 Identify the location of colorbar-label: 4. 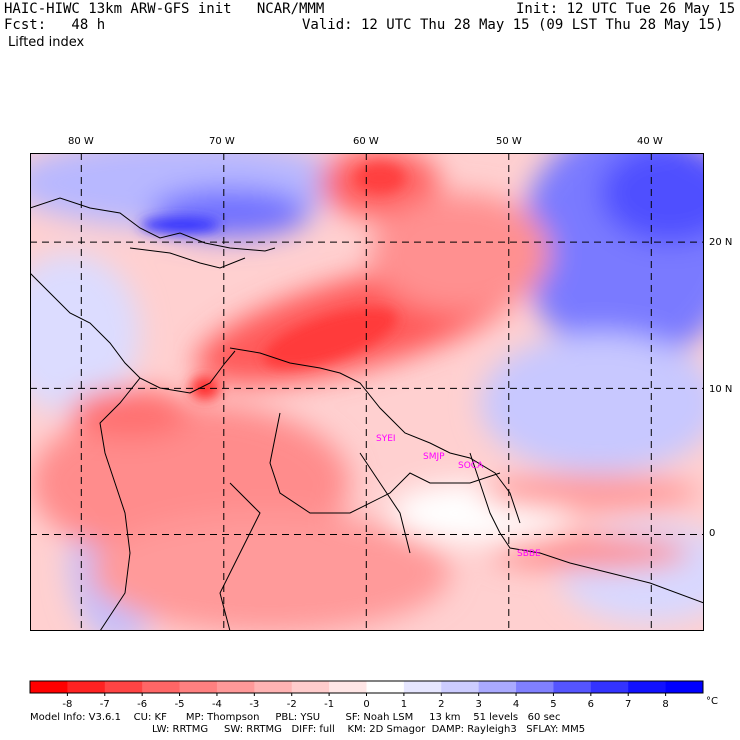
(516, 704).